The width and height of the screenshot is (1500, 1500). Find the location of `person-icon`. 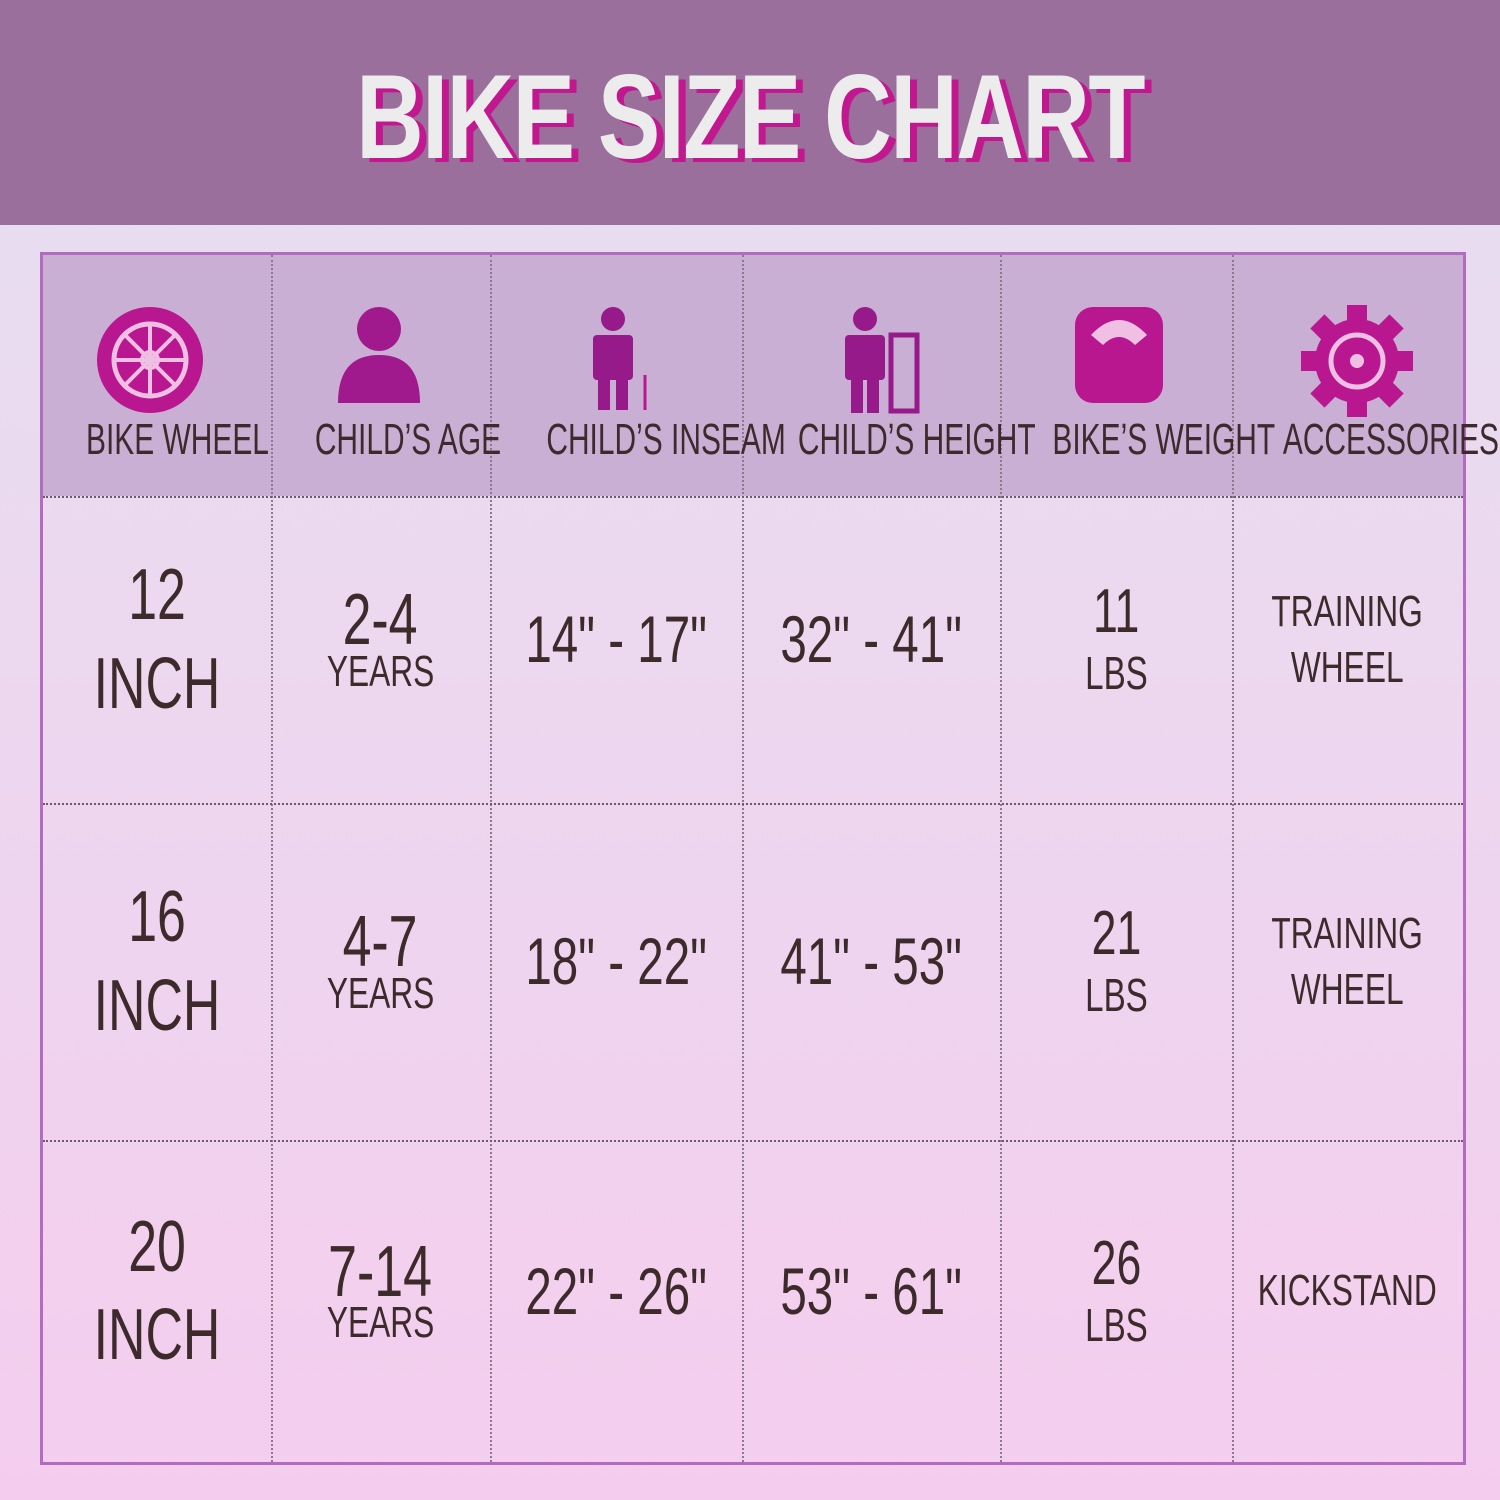

person-icon is located at coordinates (379, 355).